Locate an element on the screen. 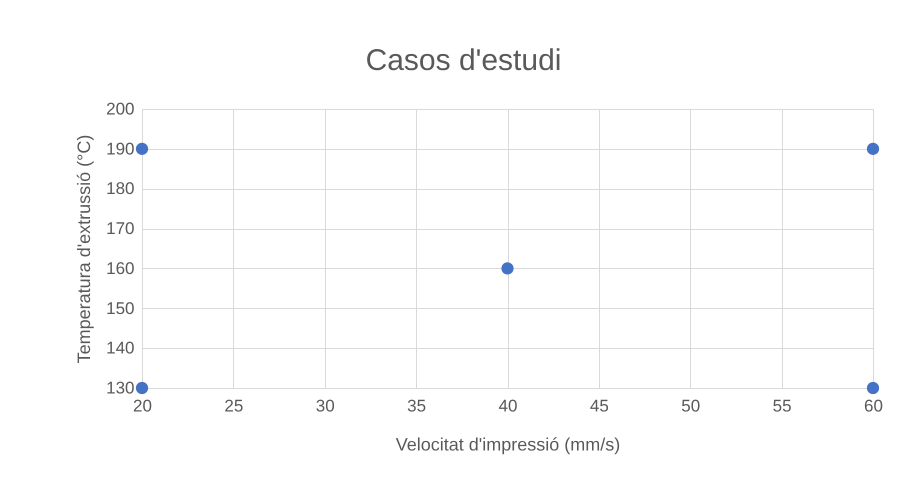 The image size is (902, 500). x-tick-label: 30 is located at coordinates (325, 406).